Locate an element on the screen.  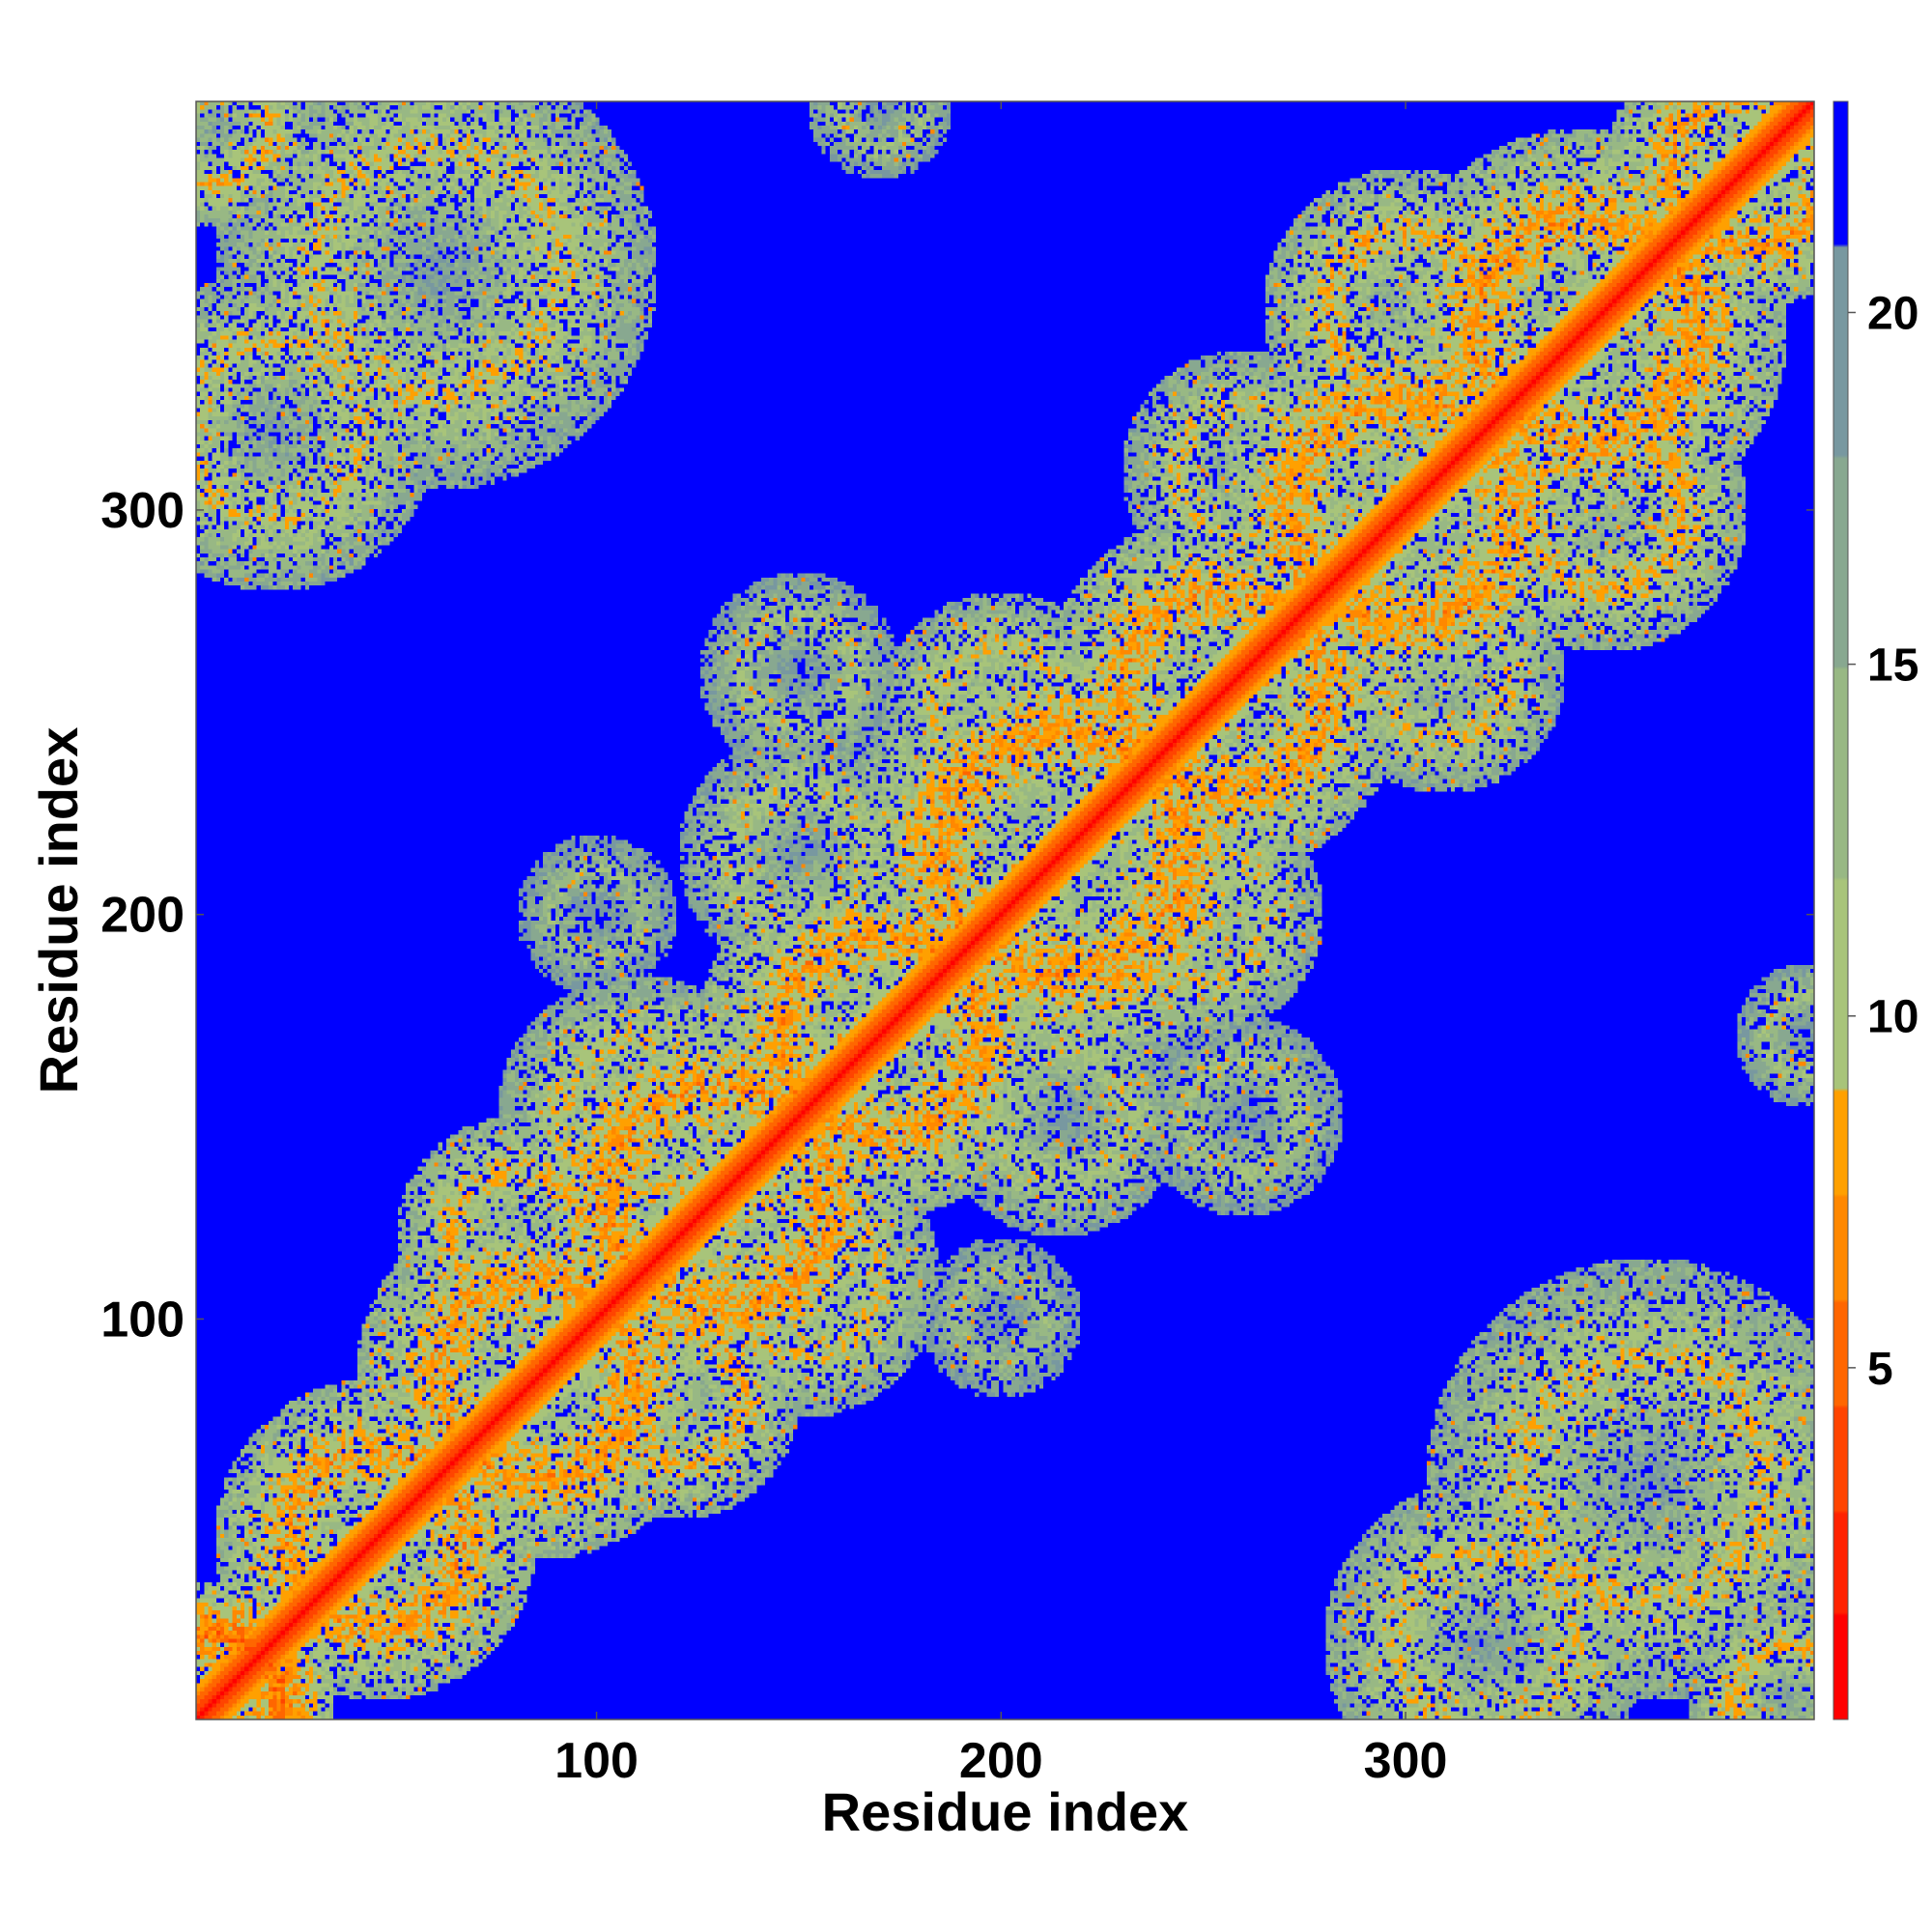
x-axis-title: Residue index is located at coordinates (1005, 1811).